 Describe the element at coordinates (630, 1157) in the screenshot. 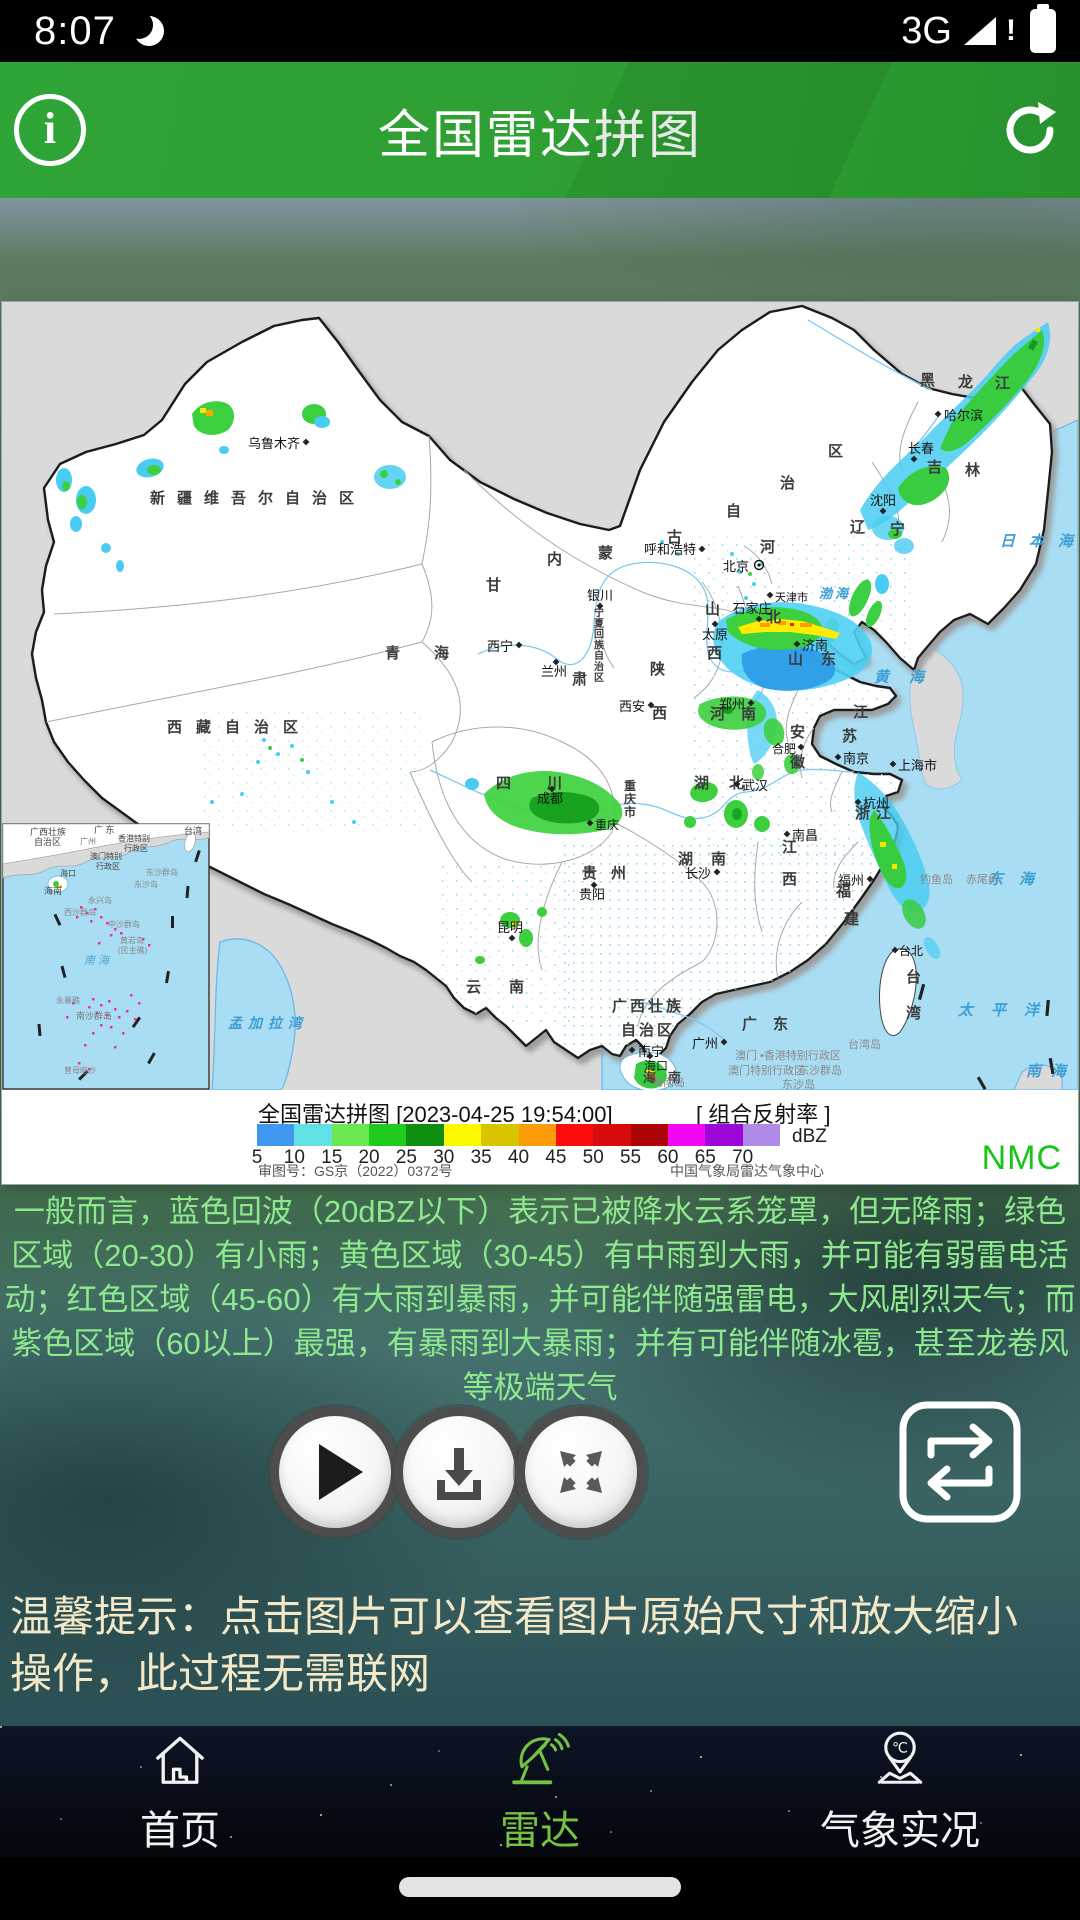

I see `legend-tick: 55` at that location.